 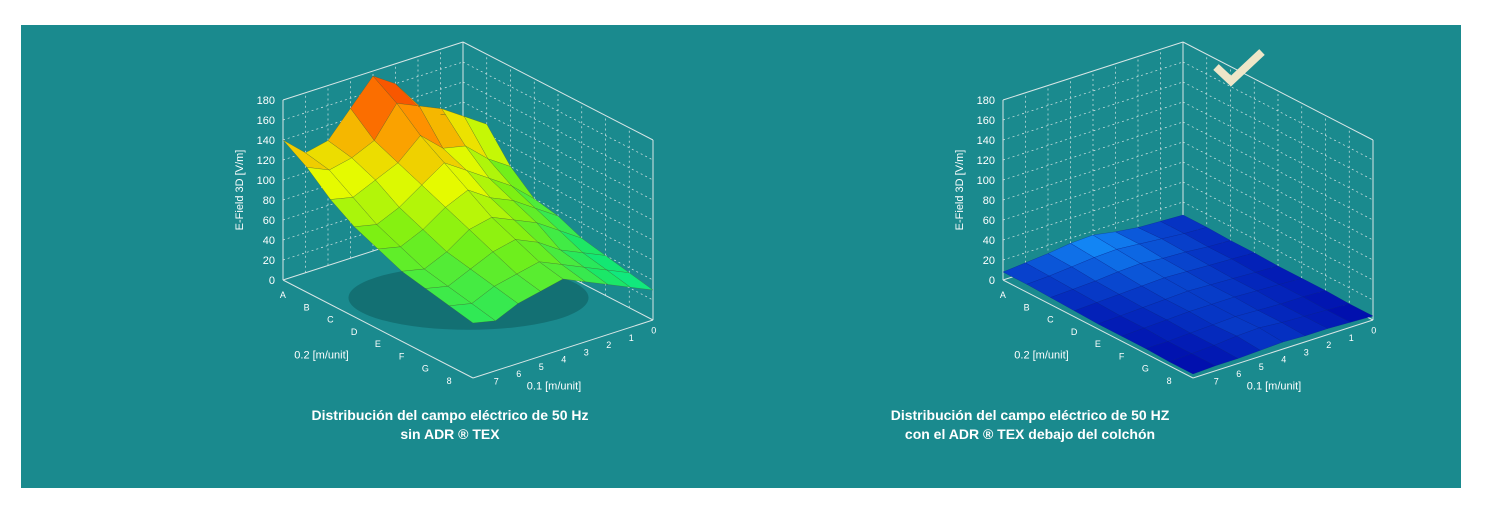 What do you see at coordinates (450, 434) in the screenshot?
I see `caption-without-adr-line2: sin ADR ® TEX` at bounding box center [450, 434].